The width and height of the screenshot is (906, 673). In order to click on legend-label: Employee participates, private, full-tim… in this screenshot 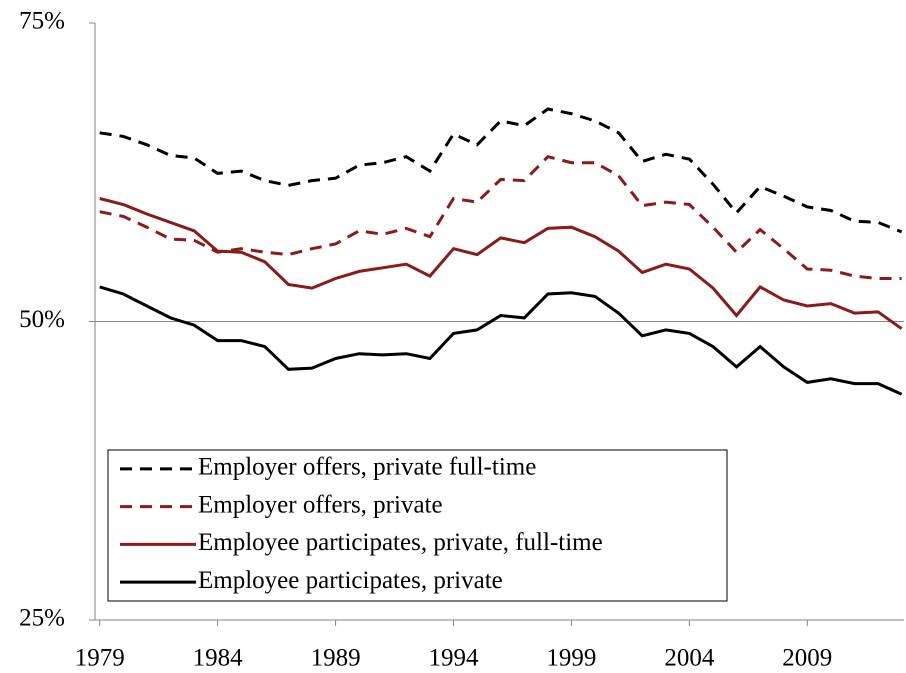, I will do `click(400, 542)`.